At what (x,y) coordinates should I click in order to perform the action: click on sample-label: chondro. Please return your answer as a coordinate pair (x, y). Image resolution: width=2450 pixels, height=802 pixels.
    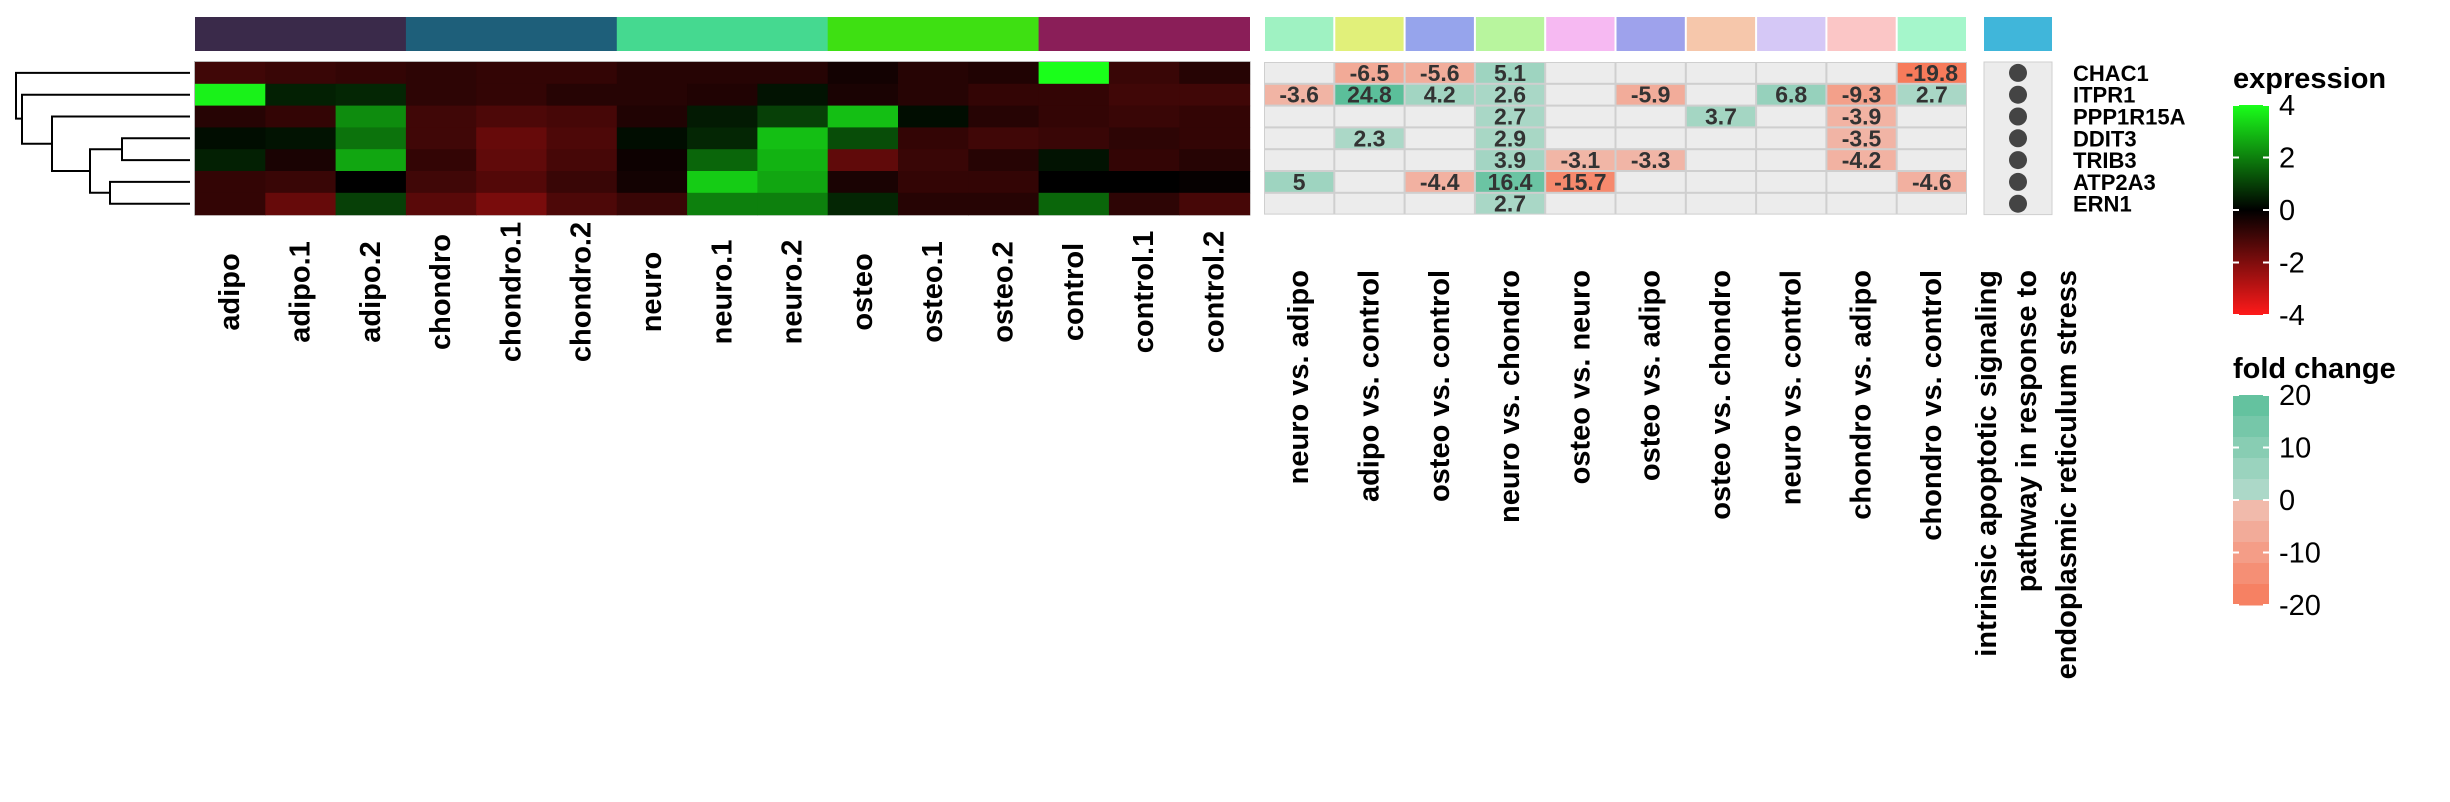
    Looking at the image, I should click on (441, 292).